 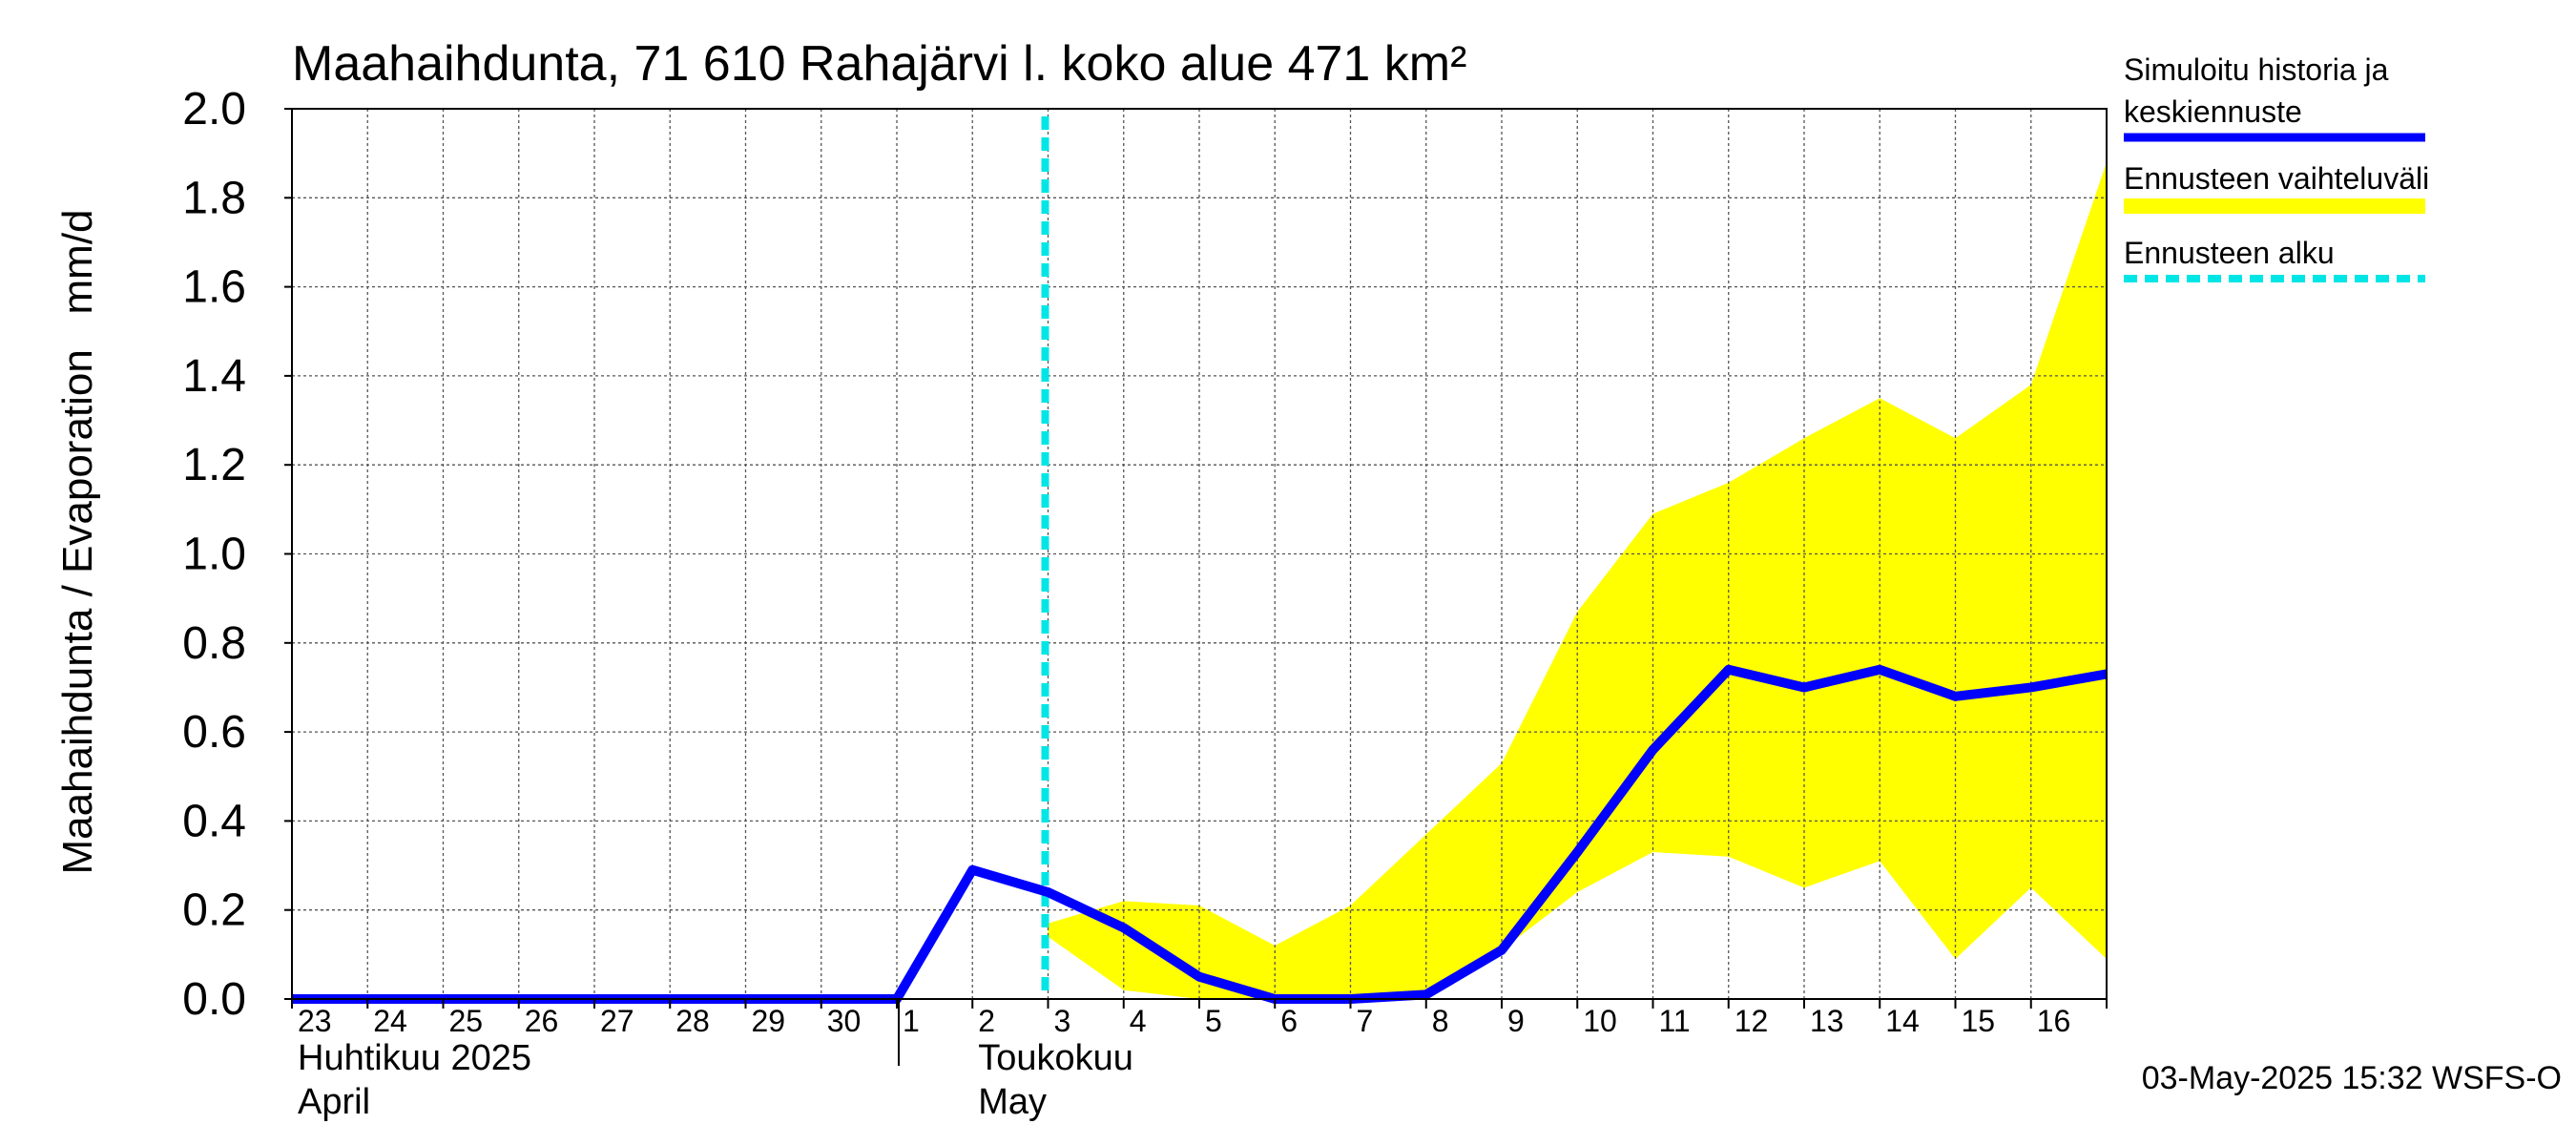 What do you see at coordinates (1979, 1021) in the screenshot?
I see `x-tick-label: 15` at bounding box center [1979, 1021].